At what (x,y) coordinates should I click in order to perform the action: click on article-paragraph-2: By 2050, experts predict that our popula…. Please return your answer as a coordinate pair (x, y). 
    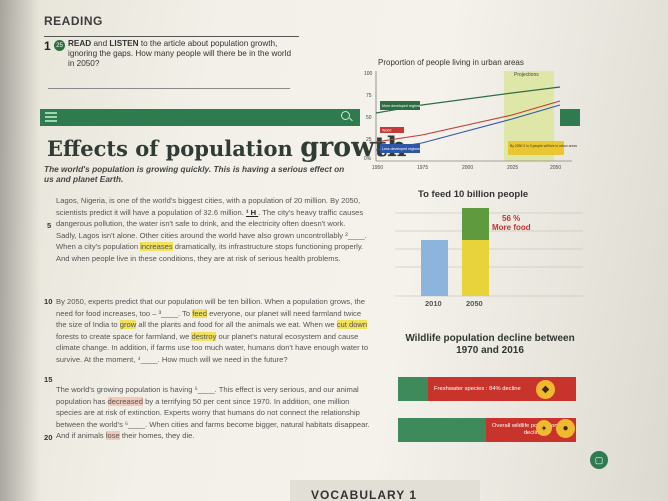
    Looking at the image, I should click on (213, 331).